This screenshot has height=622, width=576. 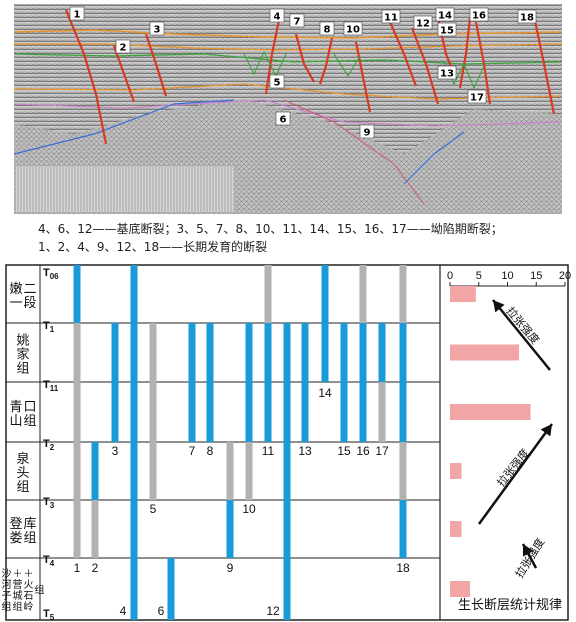 I want to click on fault-label-1: 1, so click(x=77, y=13).